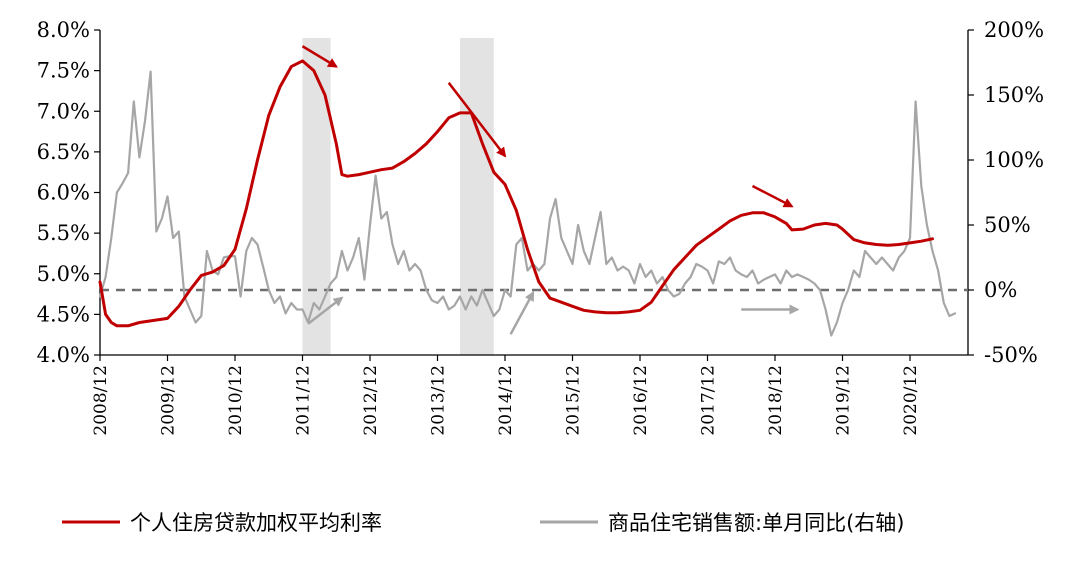 Image resolution: width=1080 pixels, height=566 pixels. Describe the element at coordinates (169, 400) in the screenshot. I see `x-tick-label: 2009/12` at that location.